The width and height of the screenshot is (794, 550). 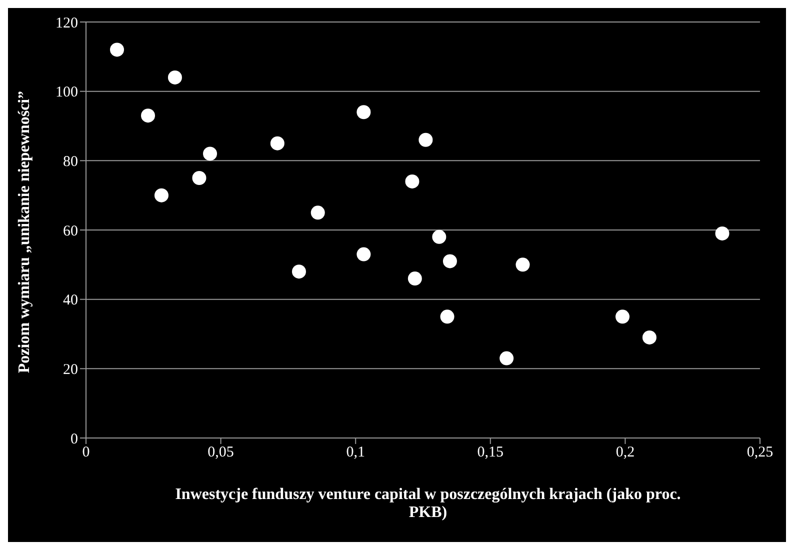 What do you see at coordinates (74, 439) in the screenshot?
I see `y-tick-label: 0` at bounding box center [74, 439].